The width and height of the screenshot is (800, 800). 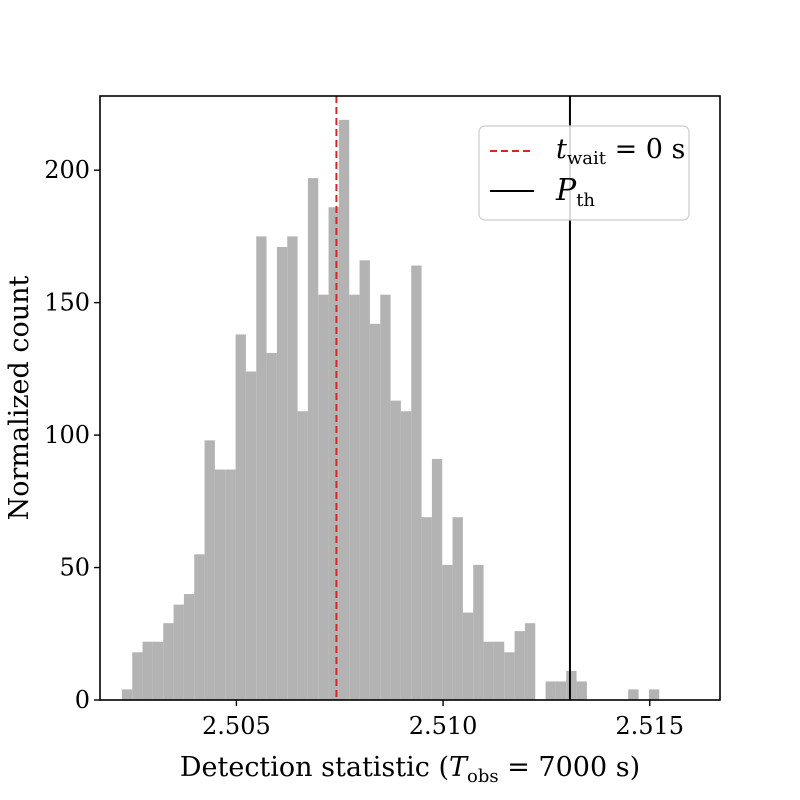 I want to click on x-tick-label: 2.515, so click(x=649, y=726).